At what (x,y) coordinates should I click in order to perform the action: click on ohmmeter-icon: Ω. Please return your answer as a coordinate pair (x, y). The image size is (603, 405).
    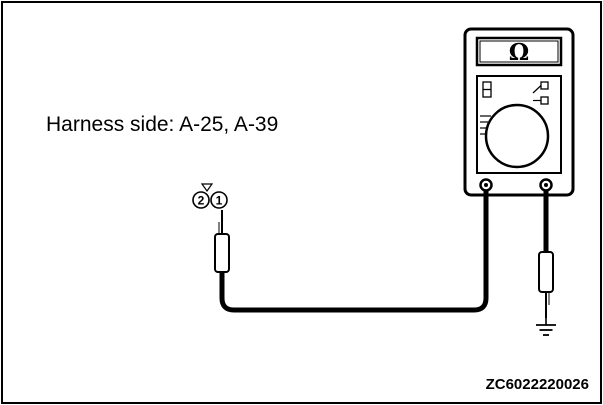
    Looking at the image, I should click on (519, 112).